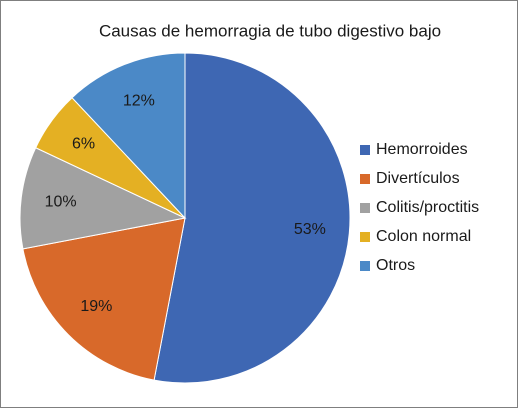 The width and height of the screenshot is (518, 408). What do you see at coordinates (139, 101) in the screenshot?
I see `data-label: 12%` at bounding box center [139, 101].